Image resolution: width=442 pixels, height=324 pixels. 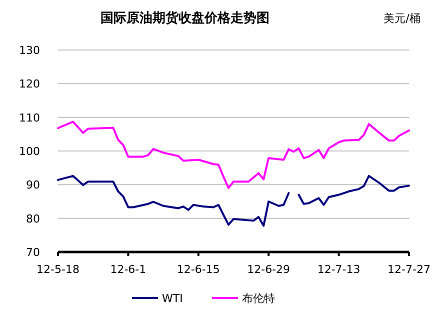 I want to click on y-tick-label: 130, so click(x=29, y=50).